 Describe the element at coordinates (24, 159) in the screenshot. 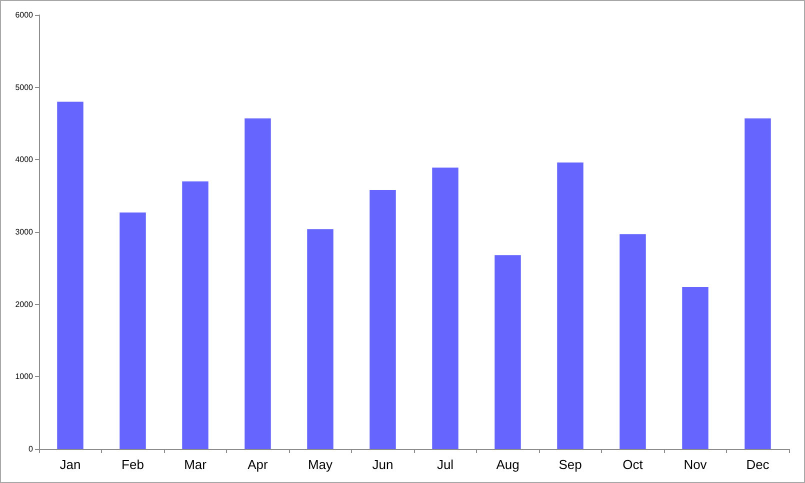

I see `y-tick-label: 4000` at that location.